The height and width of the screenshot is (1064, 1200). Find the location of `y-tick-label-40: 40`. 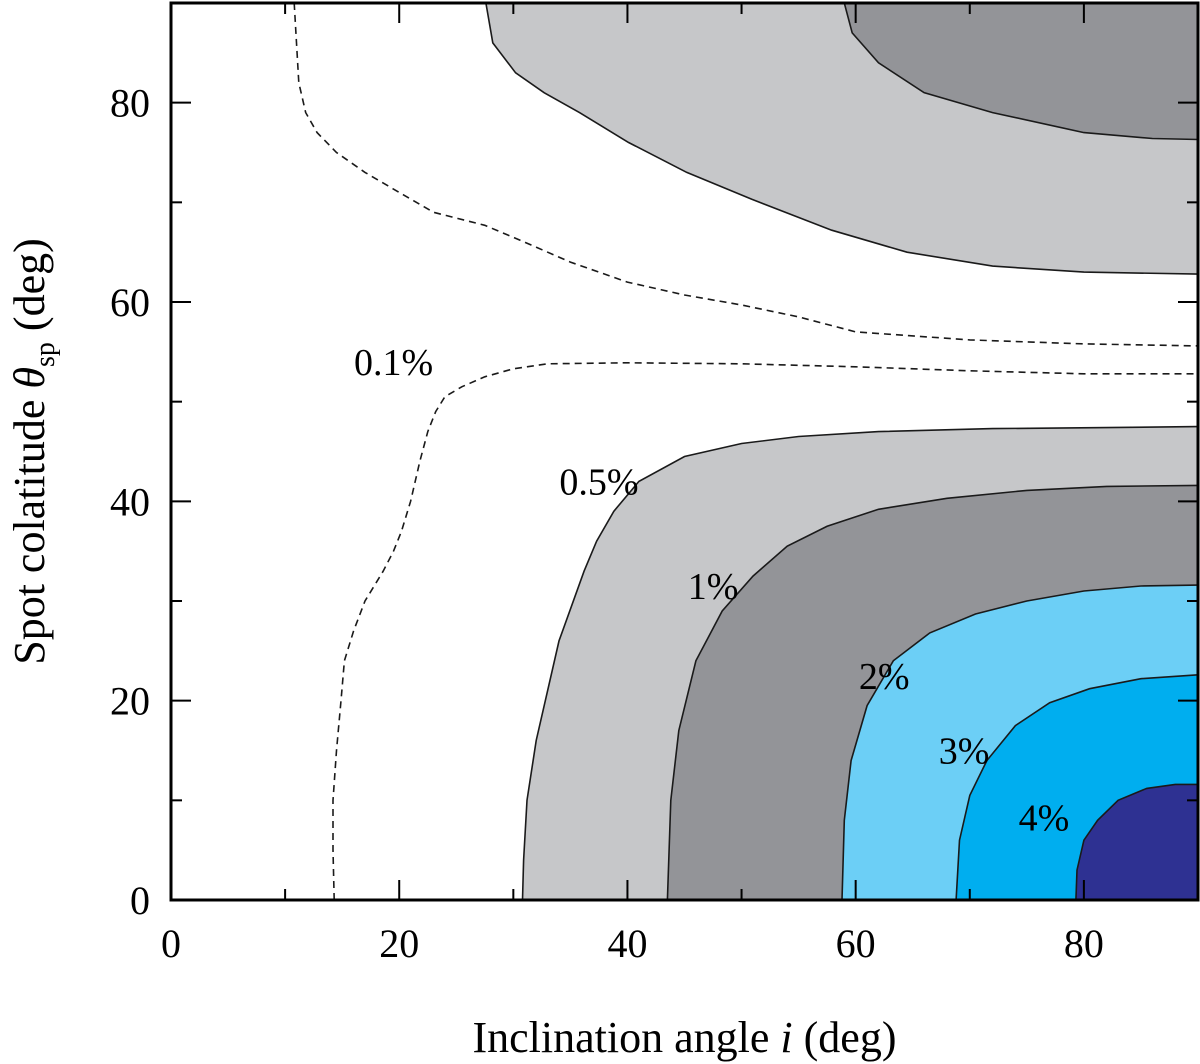

y-tick-label-40: 40 is located at coordinates (130, 501).